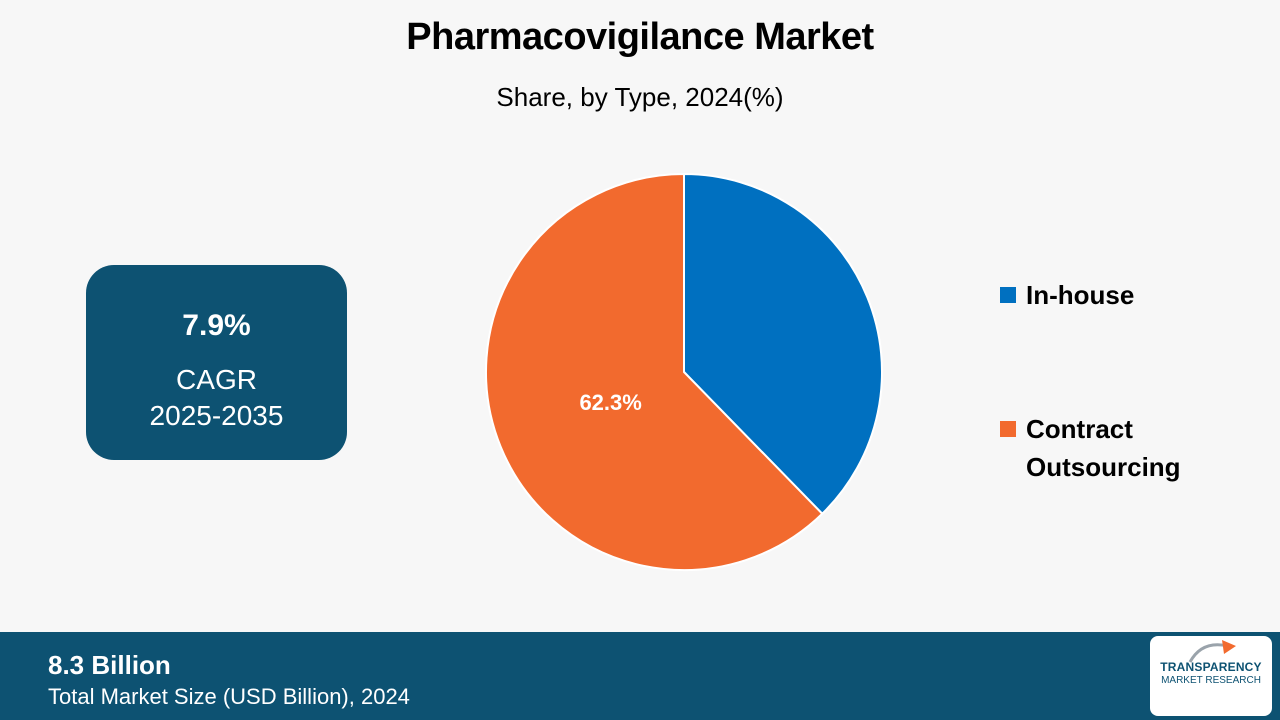 This screenshot has height=720, width=1280. What do you see at coordinates (610, 402) in the screenshot?
I see `data-label-contract-outsourcing: 62.3%` at bounding box center [610, 402].